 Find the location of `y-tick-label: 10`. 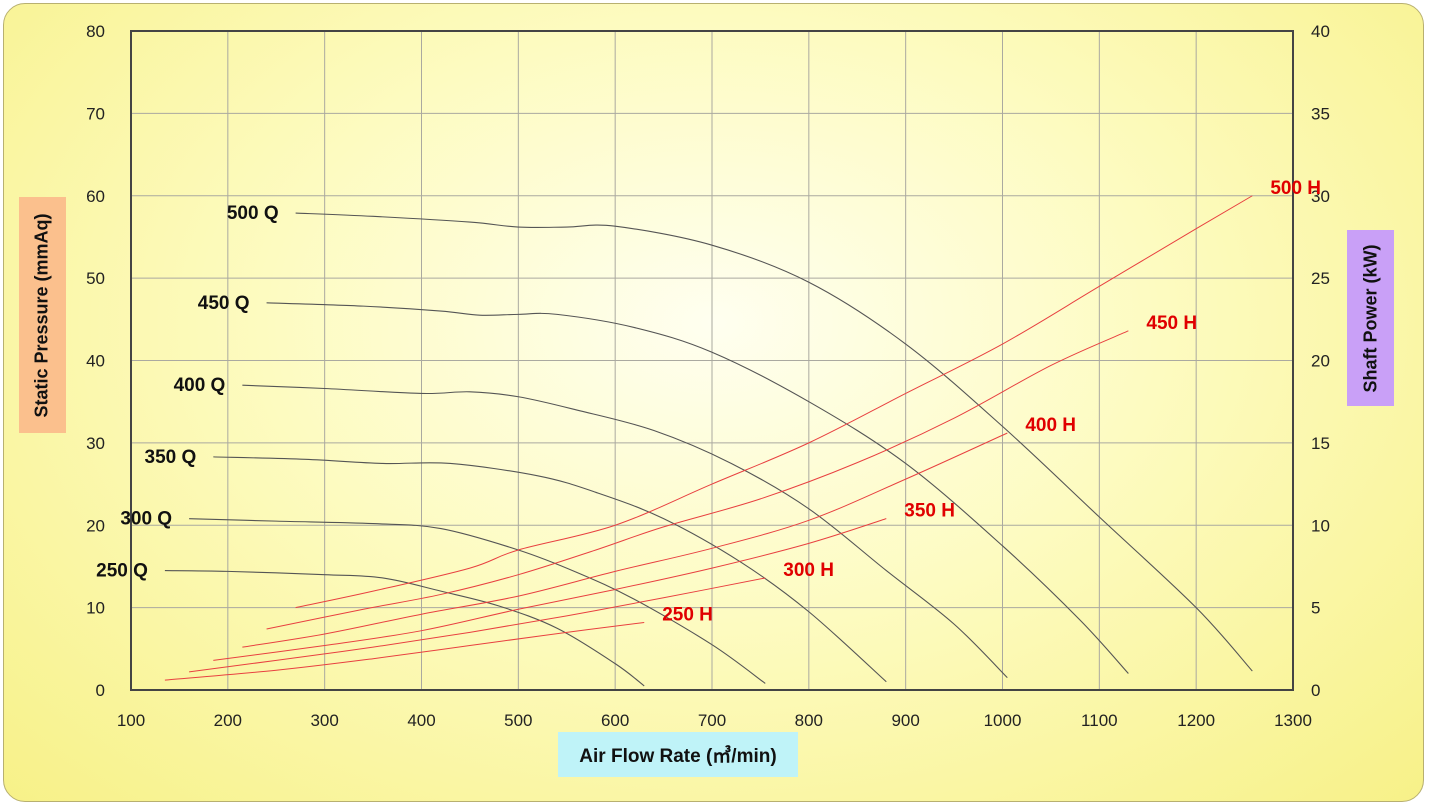

y-tick-label: 10 is located at coordinates (95, 608).